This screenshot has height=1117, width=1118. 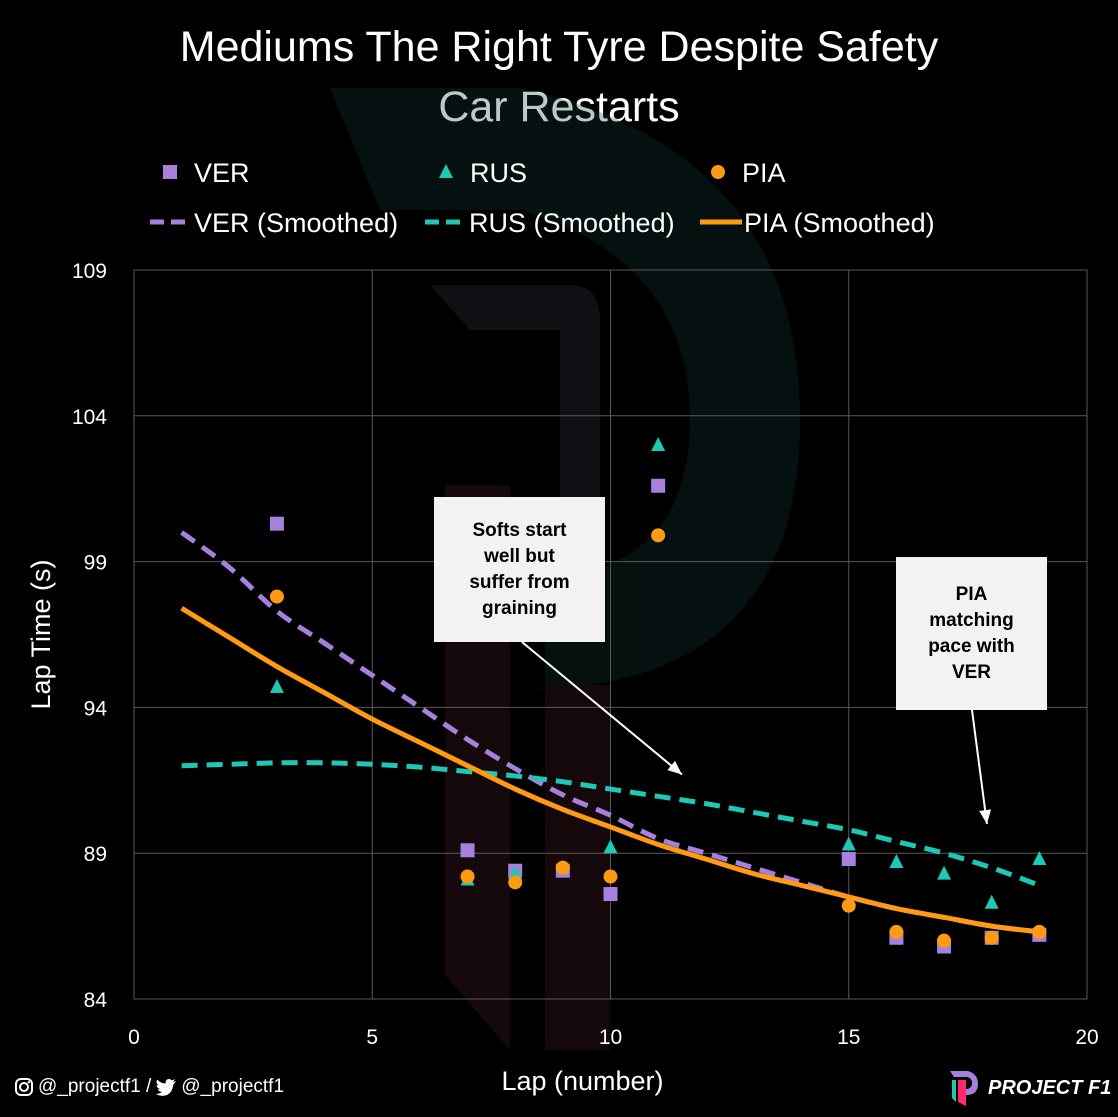 What do you see at coordinates (134, 1037) in the screenshot?
I see `x-tick-label: 0` at bounding box center [134, 1037].